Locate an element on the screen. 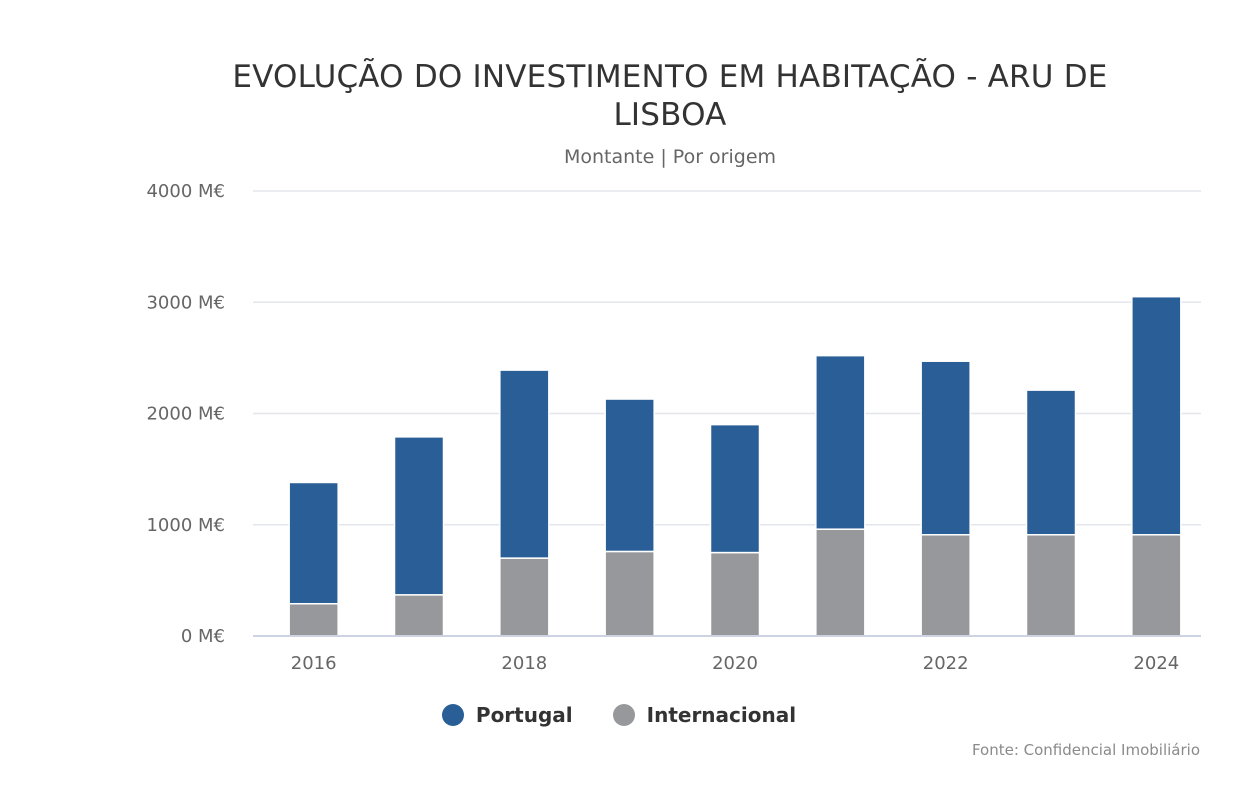 The image size is (1238, 790). bar-portugal-2017 is located at coordinates (419, 516).